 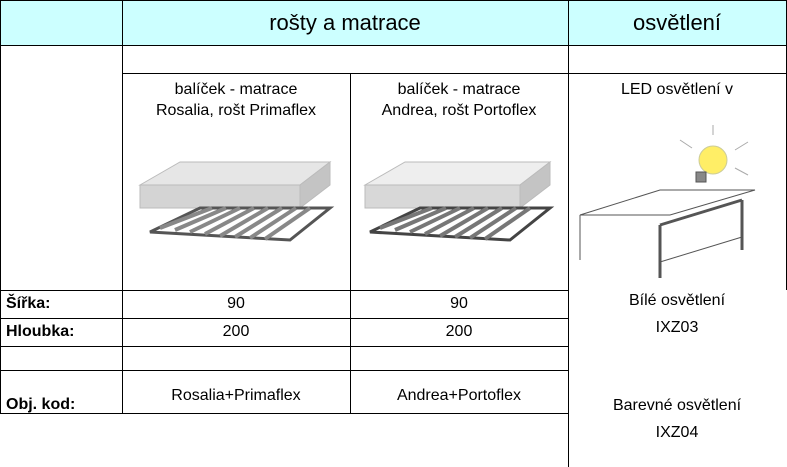 I want to click on lighting-code: IXZ03, so click(x=677, y=327).